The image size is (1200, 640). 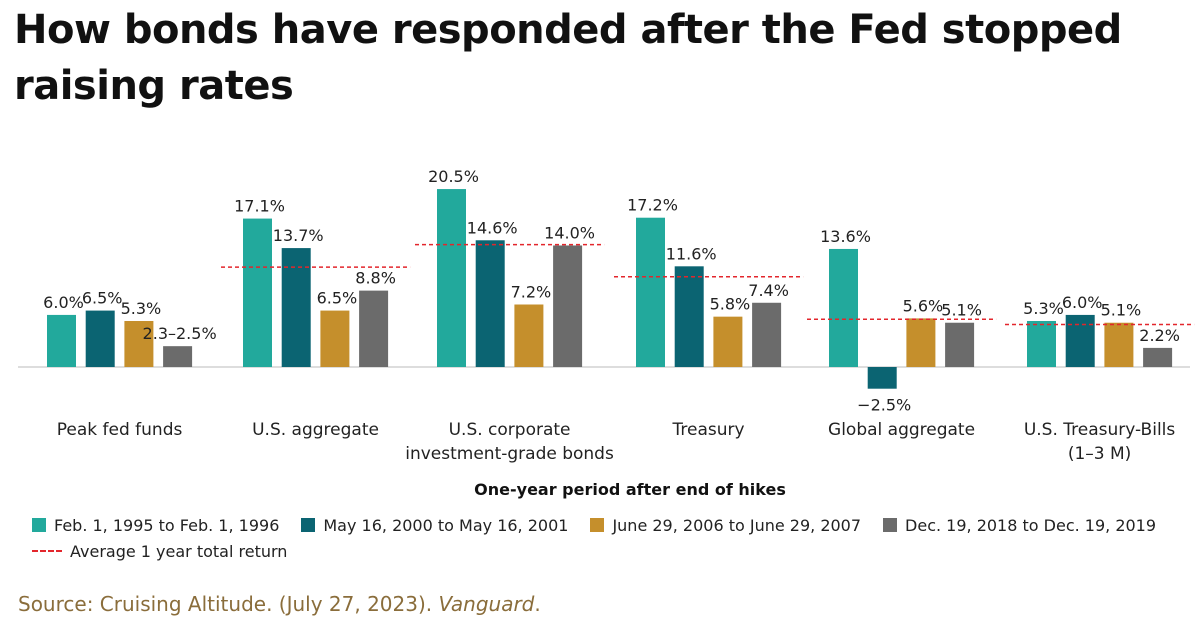 What do you see at coordinates (259, 206) in the screenshot?
I see `data-label-2-1: 17.1%` at bounding box center [259, 206].